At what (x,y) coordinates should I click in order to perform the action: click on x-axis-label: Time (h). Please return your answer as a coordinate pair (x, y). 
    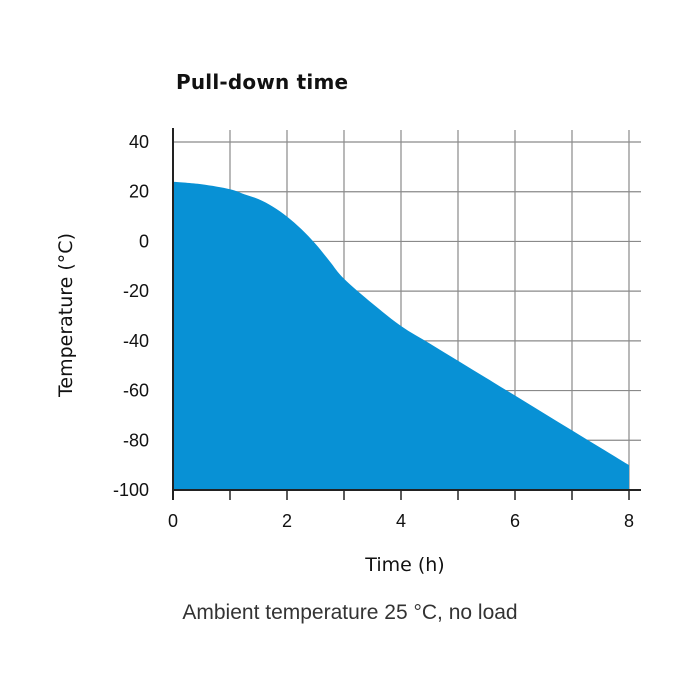
    Looking at the image, I should click on (404, 565).